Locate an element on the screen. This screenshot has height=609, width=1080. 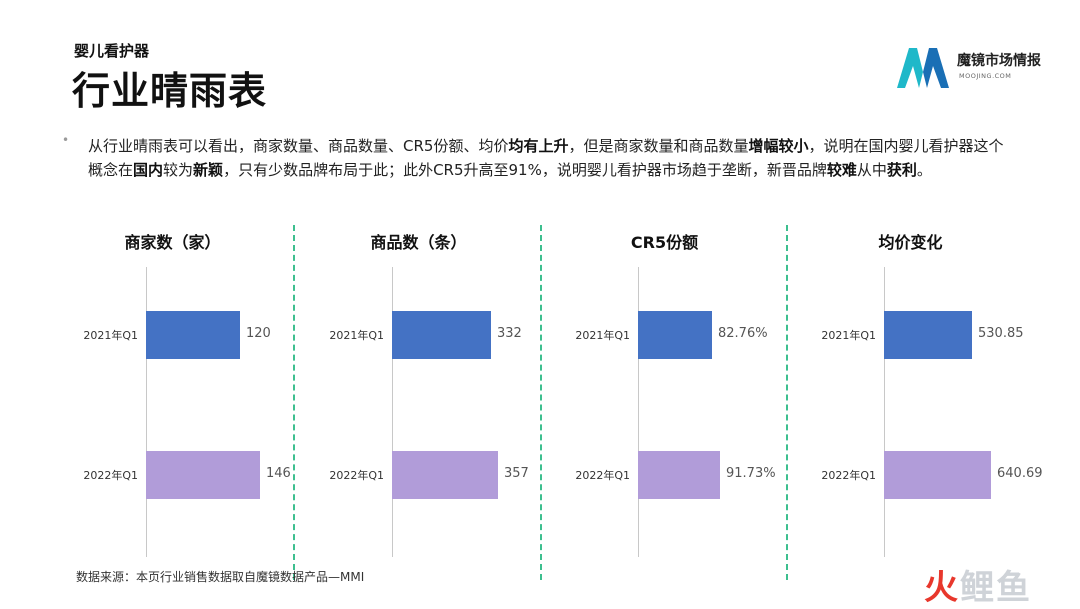
logo-m-icon is located at coordinates (923, 68).